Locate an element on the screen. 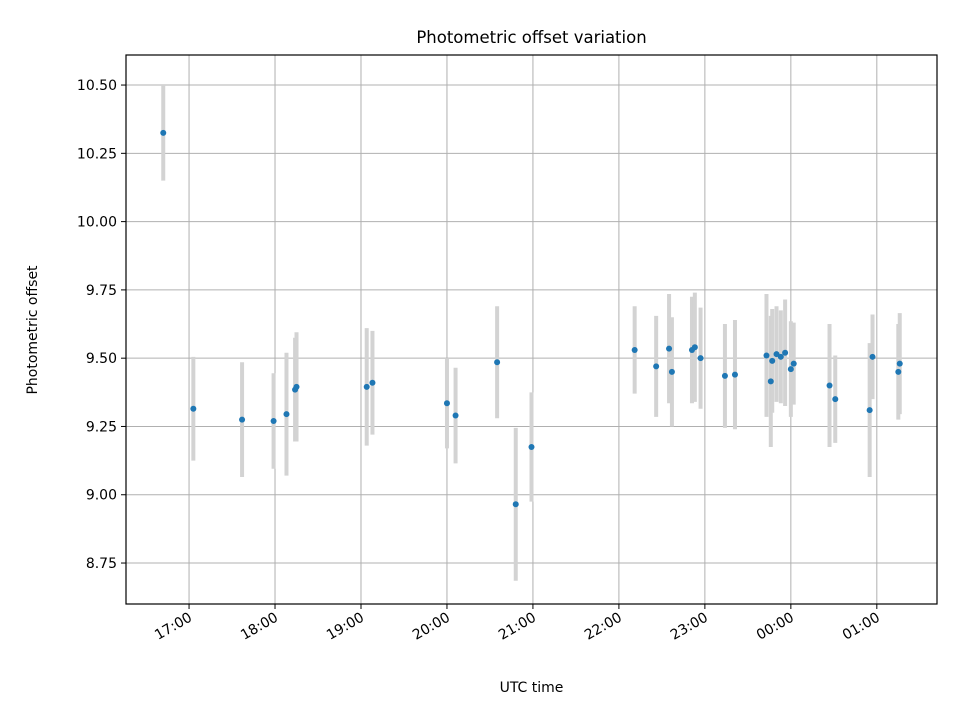 This screenshot has height=720, width=960. y-tick-label: 9.25 is located at coordinates (101, 427).